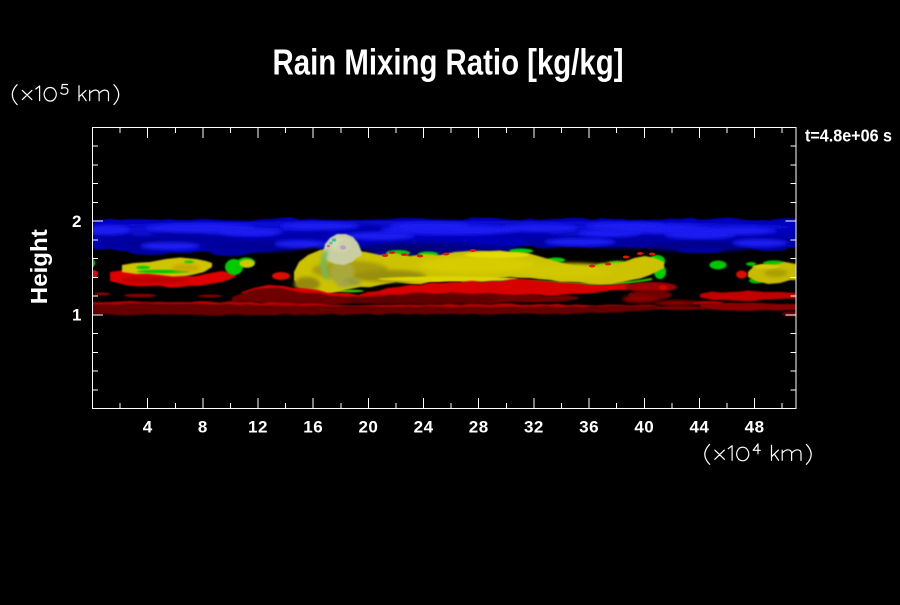 This screenshot has width=900, height=605. Describe the element at coordinates (313, 427) in the screenshot. I see `svg-text: 16` at that location.